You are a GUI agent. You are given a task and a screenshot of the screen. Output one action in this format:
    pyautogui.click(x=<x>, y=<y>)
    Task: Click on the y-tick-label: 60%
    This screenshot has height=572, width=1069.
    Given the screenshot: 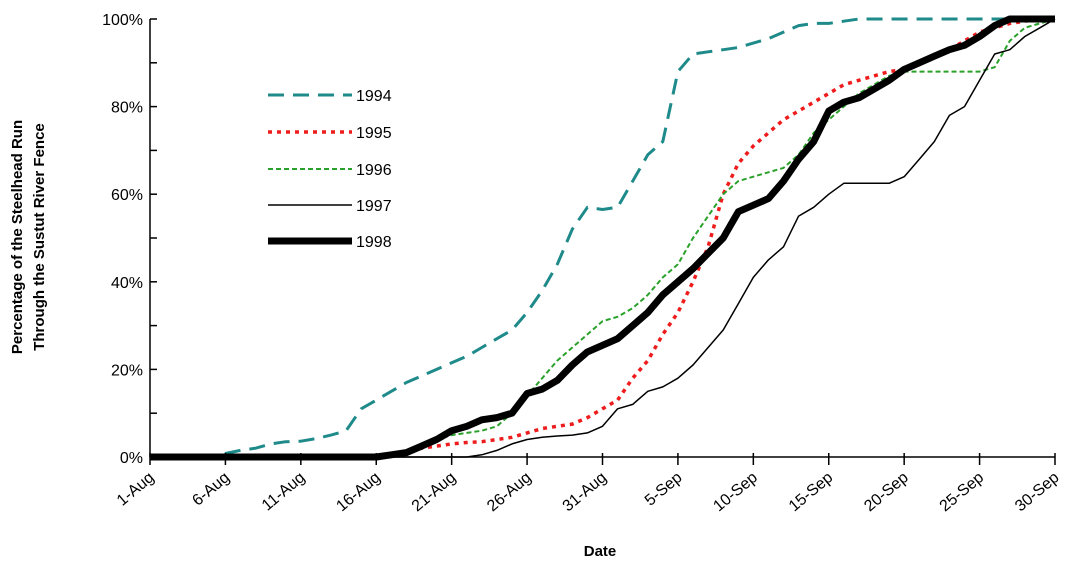 What is the action you would take?
    pyautogui.click(x=127, y=195)
    